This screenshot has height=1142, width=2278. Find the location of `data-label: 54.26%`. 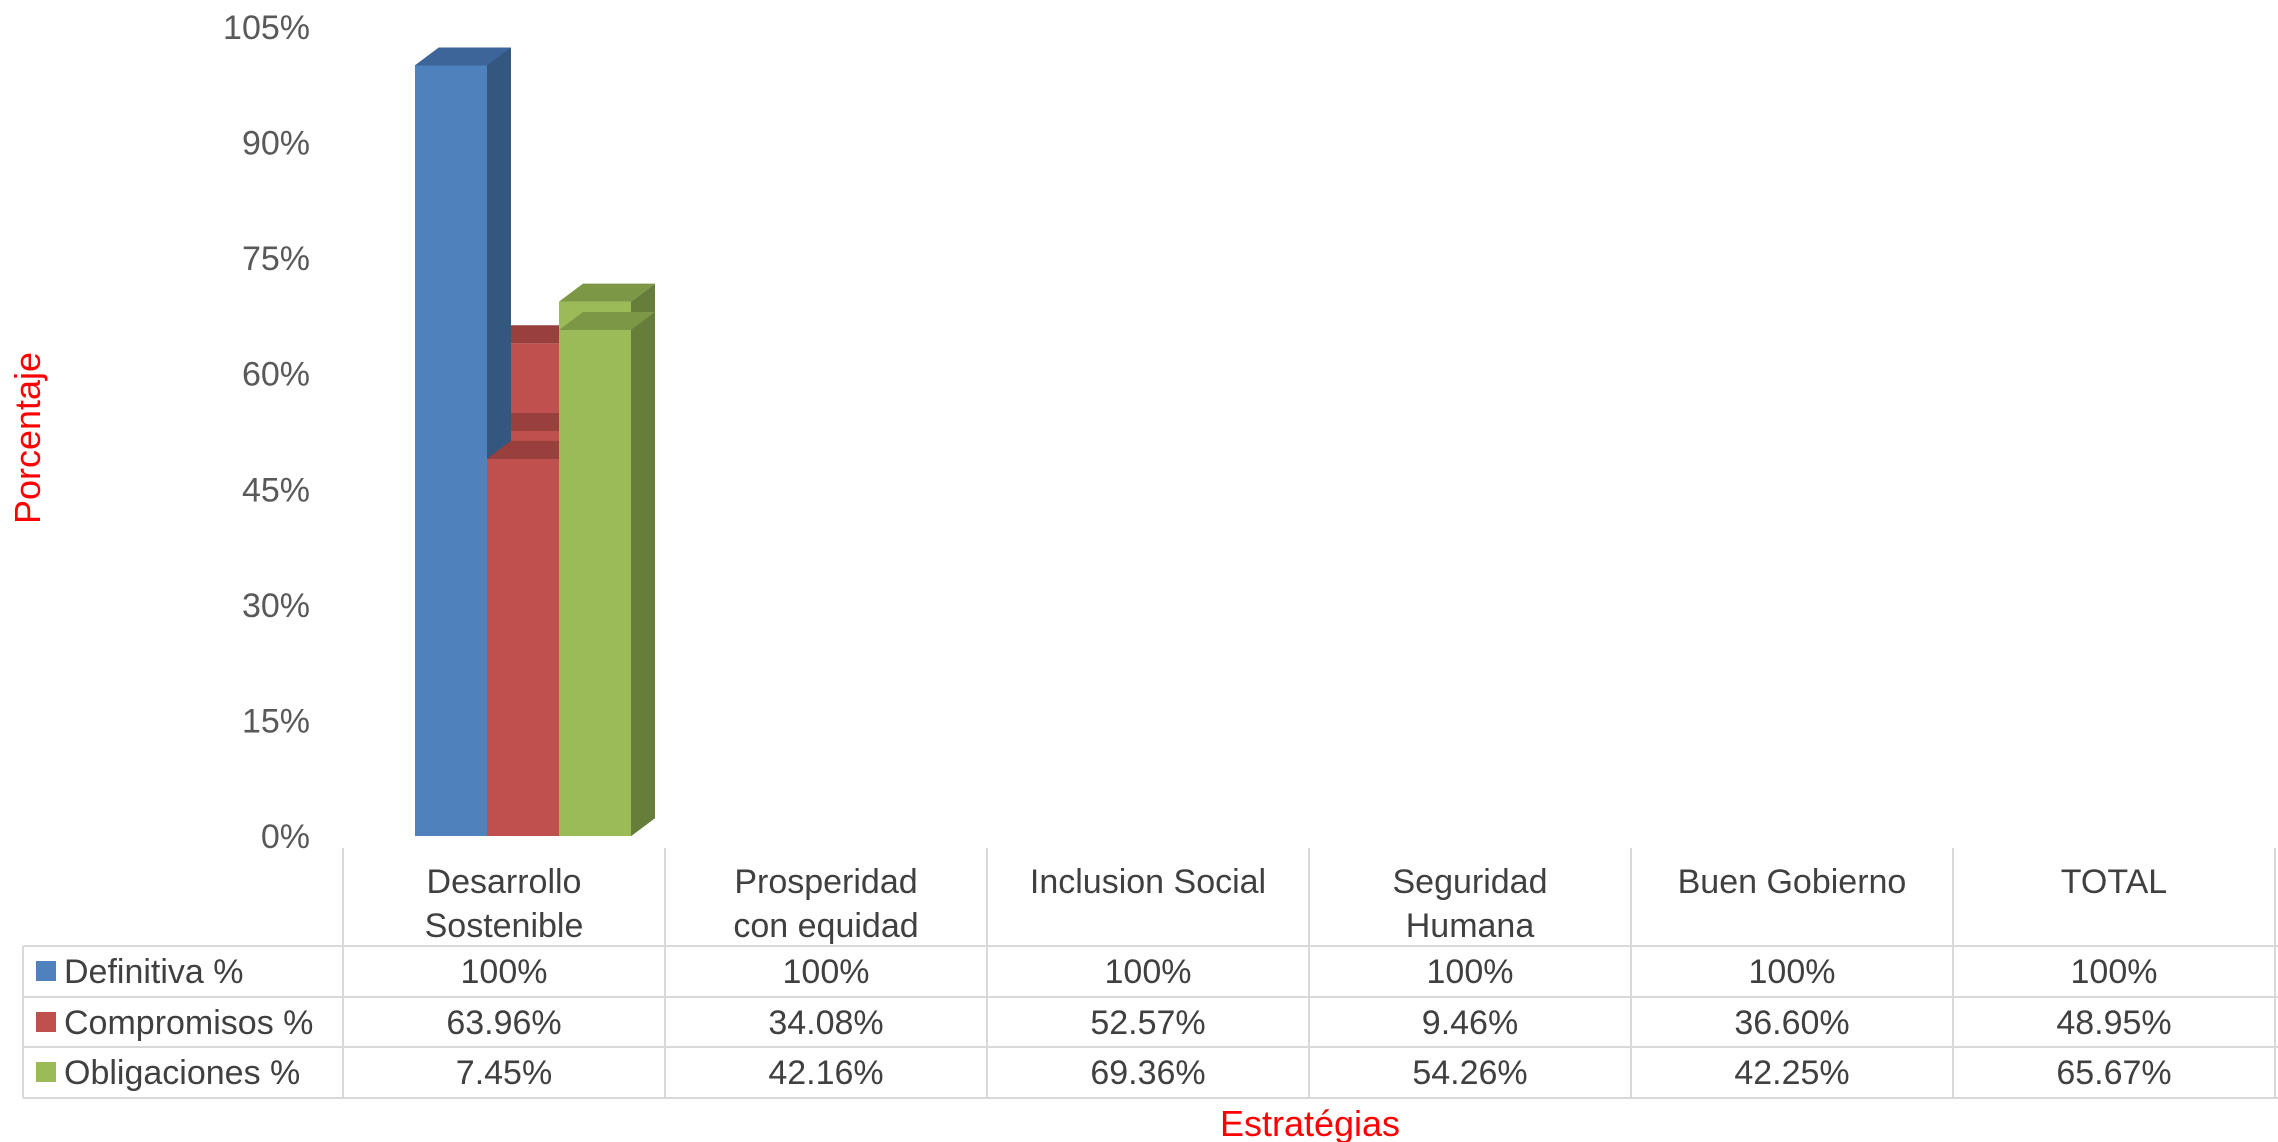

data-label: 54.26% is located at coordinates (1469, 1073).